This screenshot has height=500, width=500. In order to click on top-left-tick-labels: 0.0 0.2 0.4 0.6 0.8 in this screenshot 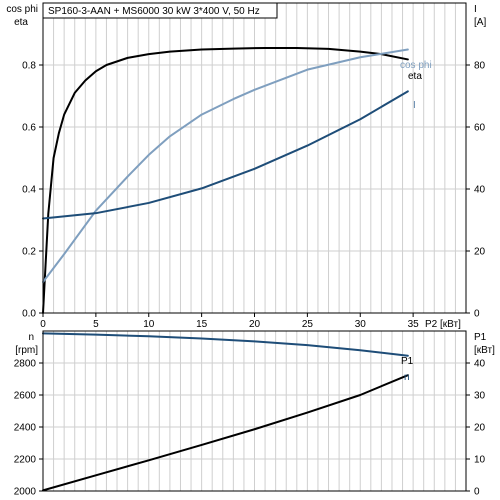, I will do `click(32, 190)`.